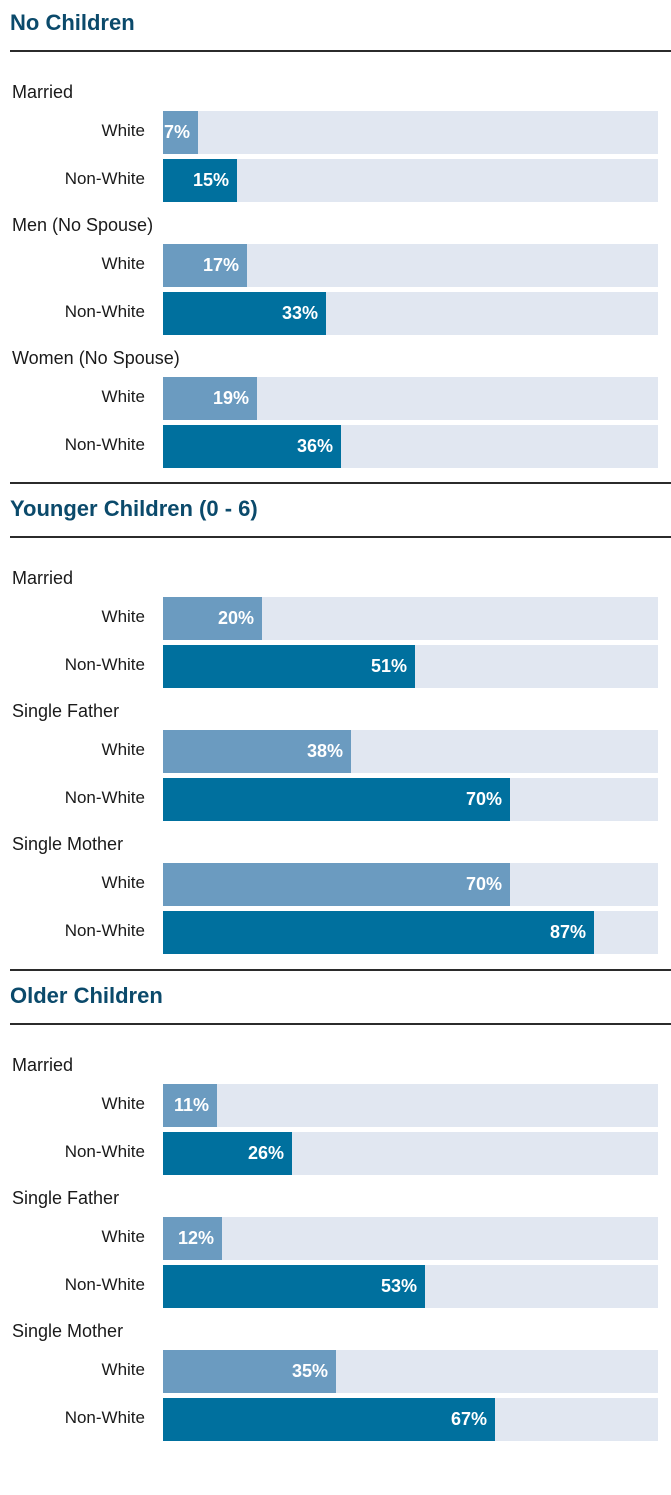 The image size is (671, 1495). Describe the element at coordinates (195, 1238) in the screenshot. I see `bar-value-label: 12%` at that location.